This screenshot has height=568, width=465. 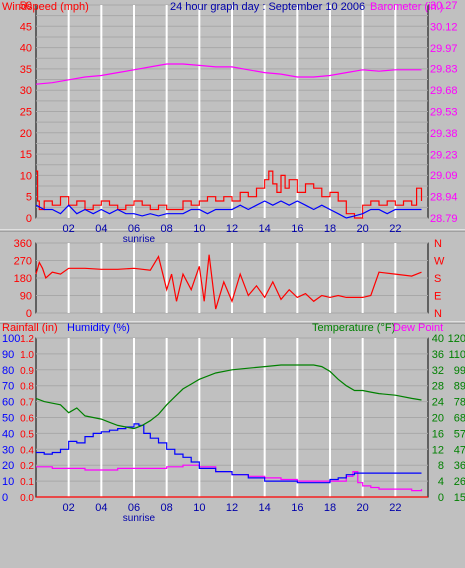 I want to click on dewpoint-line, so click(x=229, y=478).